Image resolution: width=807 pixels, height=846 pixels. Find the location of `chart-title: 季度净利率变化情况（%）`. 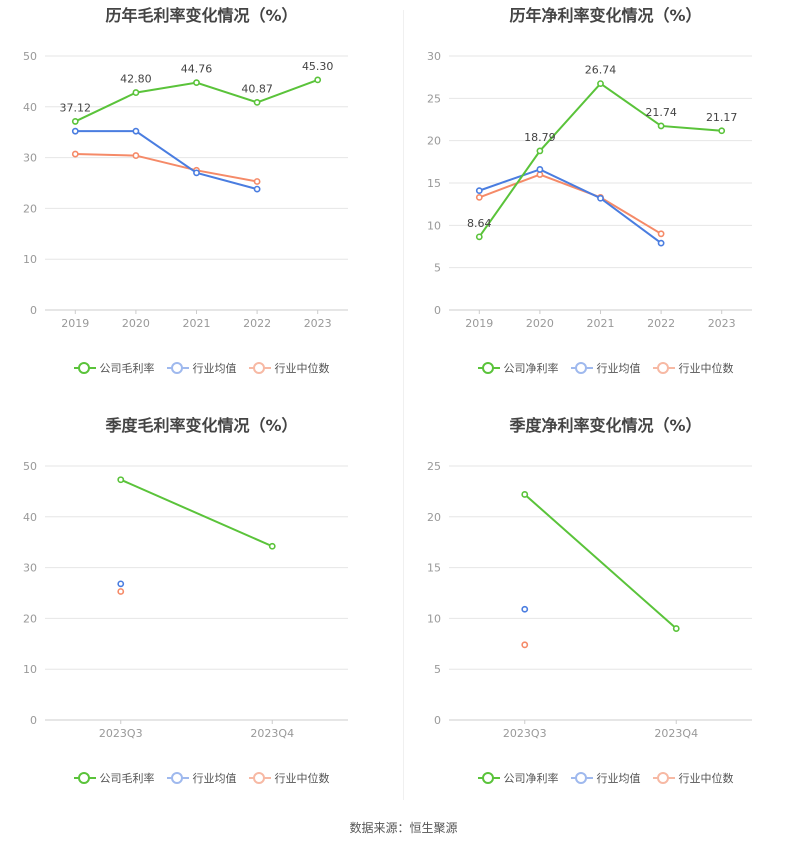

chart-title: 季度净利率变化情况（%） is located at coordinates (605, 425).